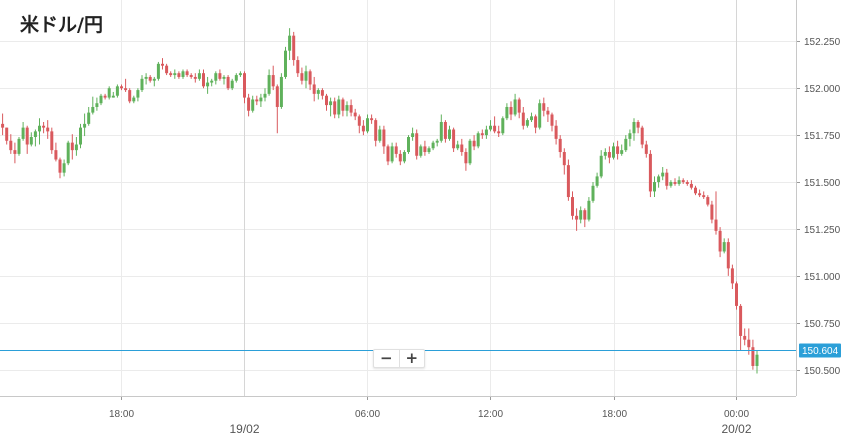 Image resolution: width=841 pixels, height=443 pixels. Describe the element at coordinates (411, 358) in the screenshot. I see `zoom-in-button: +` at that location.